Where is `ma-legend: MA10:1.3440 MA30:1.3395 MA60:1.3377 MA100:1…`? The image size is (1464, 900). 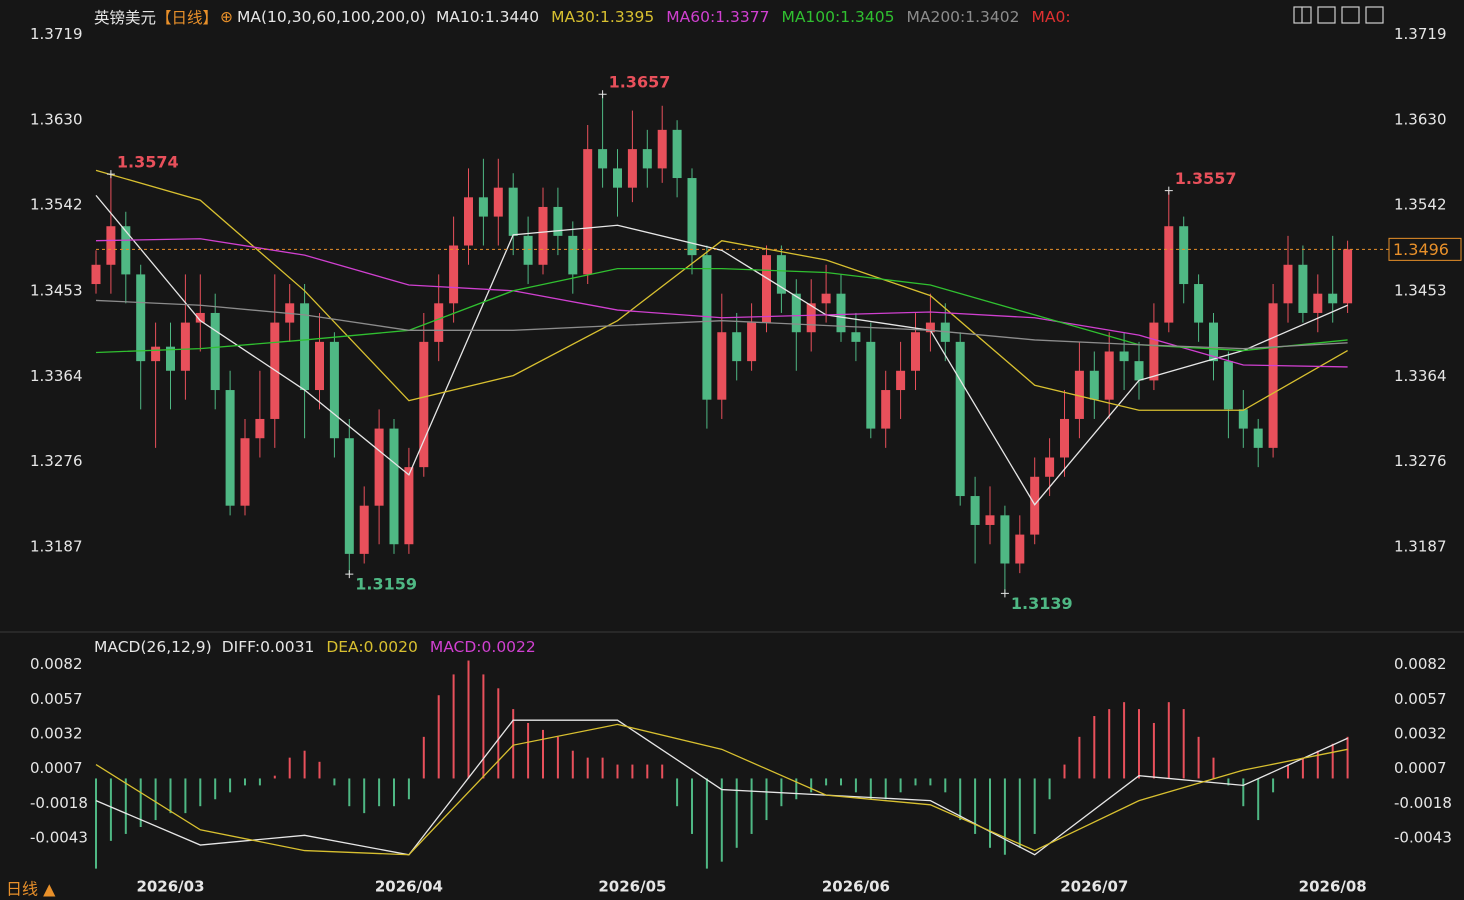 ma-legend: MA10:1.3440 MA30:1.3395 MA60:1.3377 MA100:1… is located at coordinates (753, 17).